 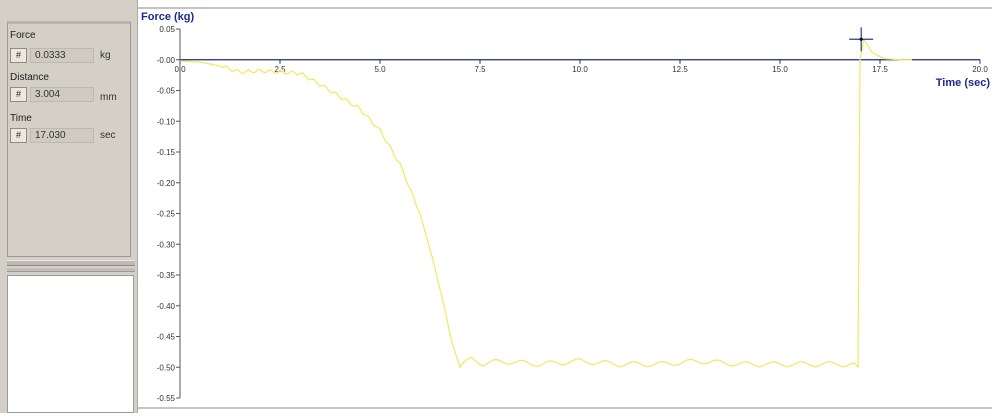 What do you see at coordinates (62, 94) in the screenshot?
I see `distance-value-field: 3.004` at bounding box center [62, 94].